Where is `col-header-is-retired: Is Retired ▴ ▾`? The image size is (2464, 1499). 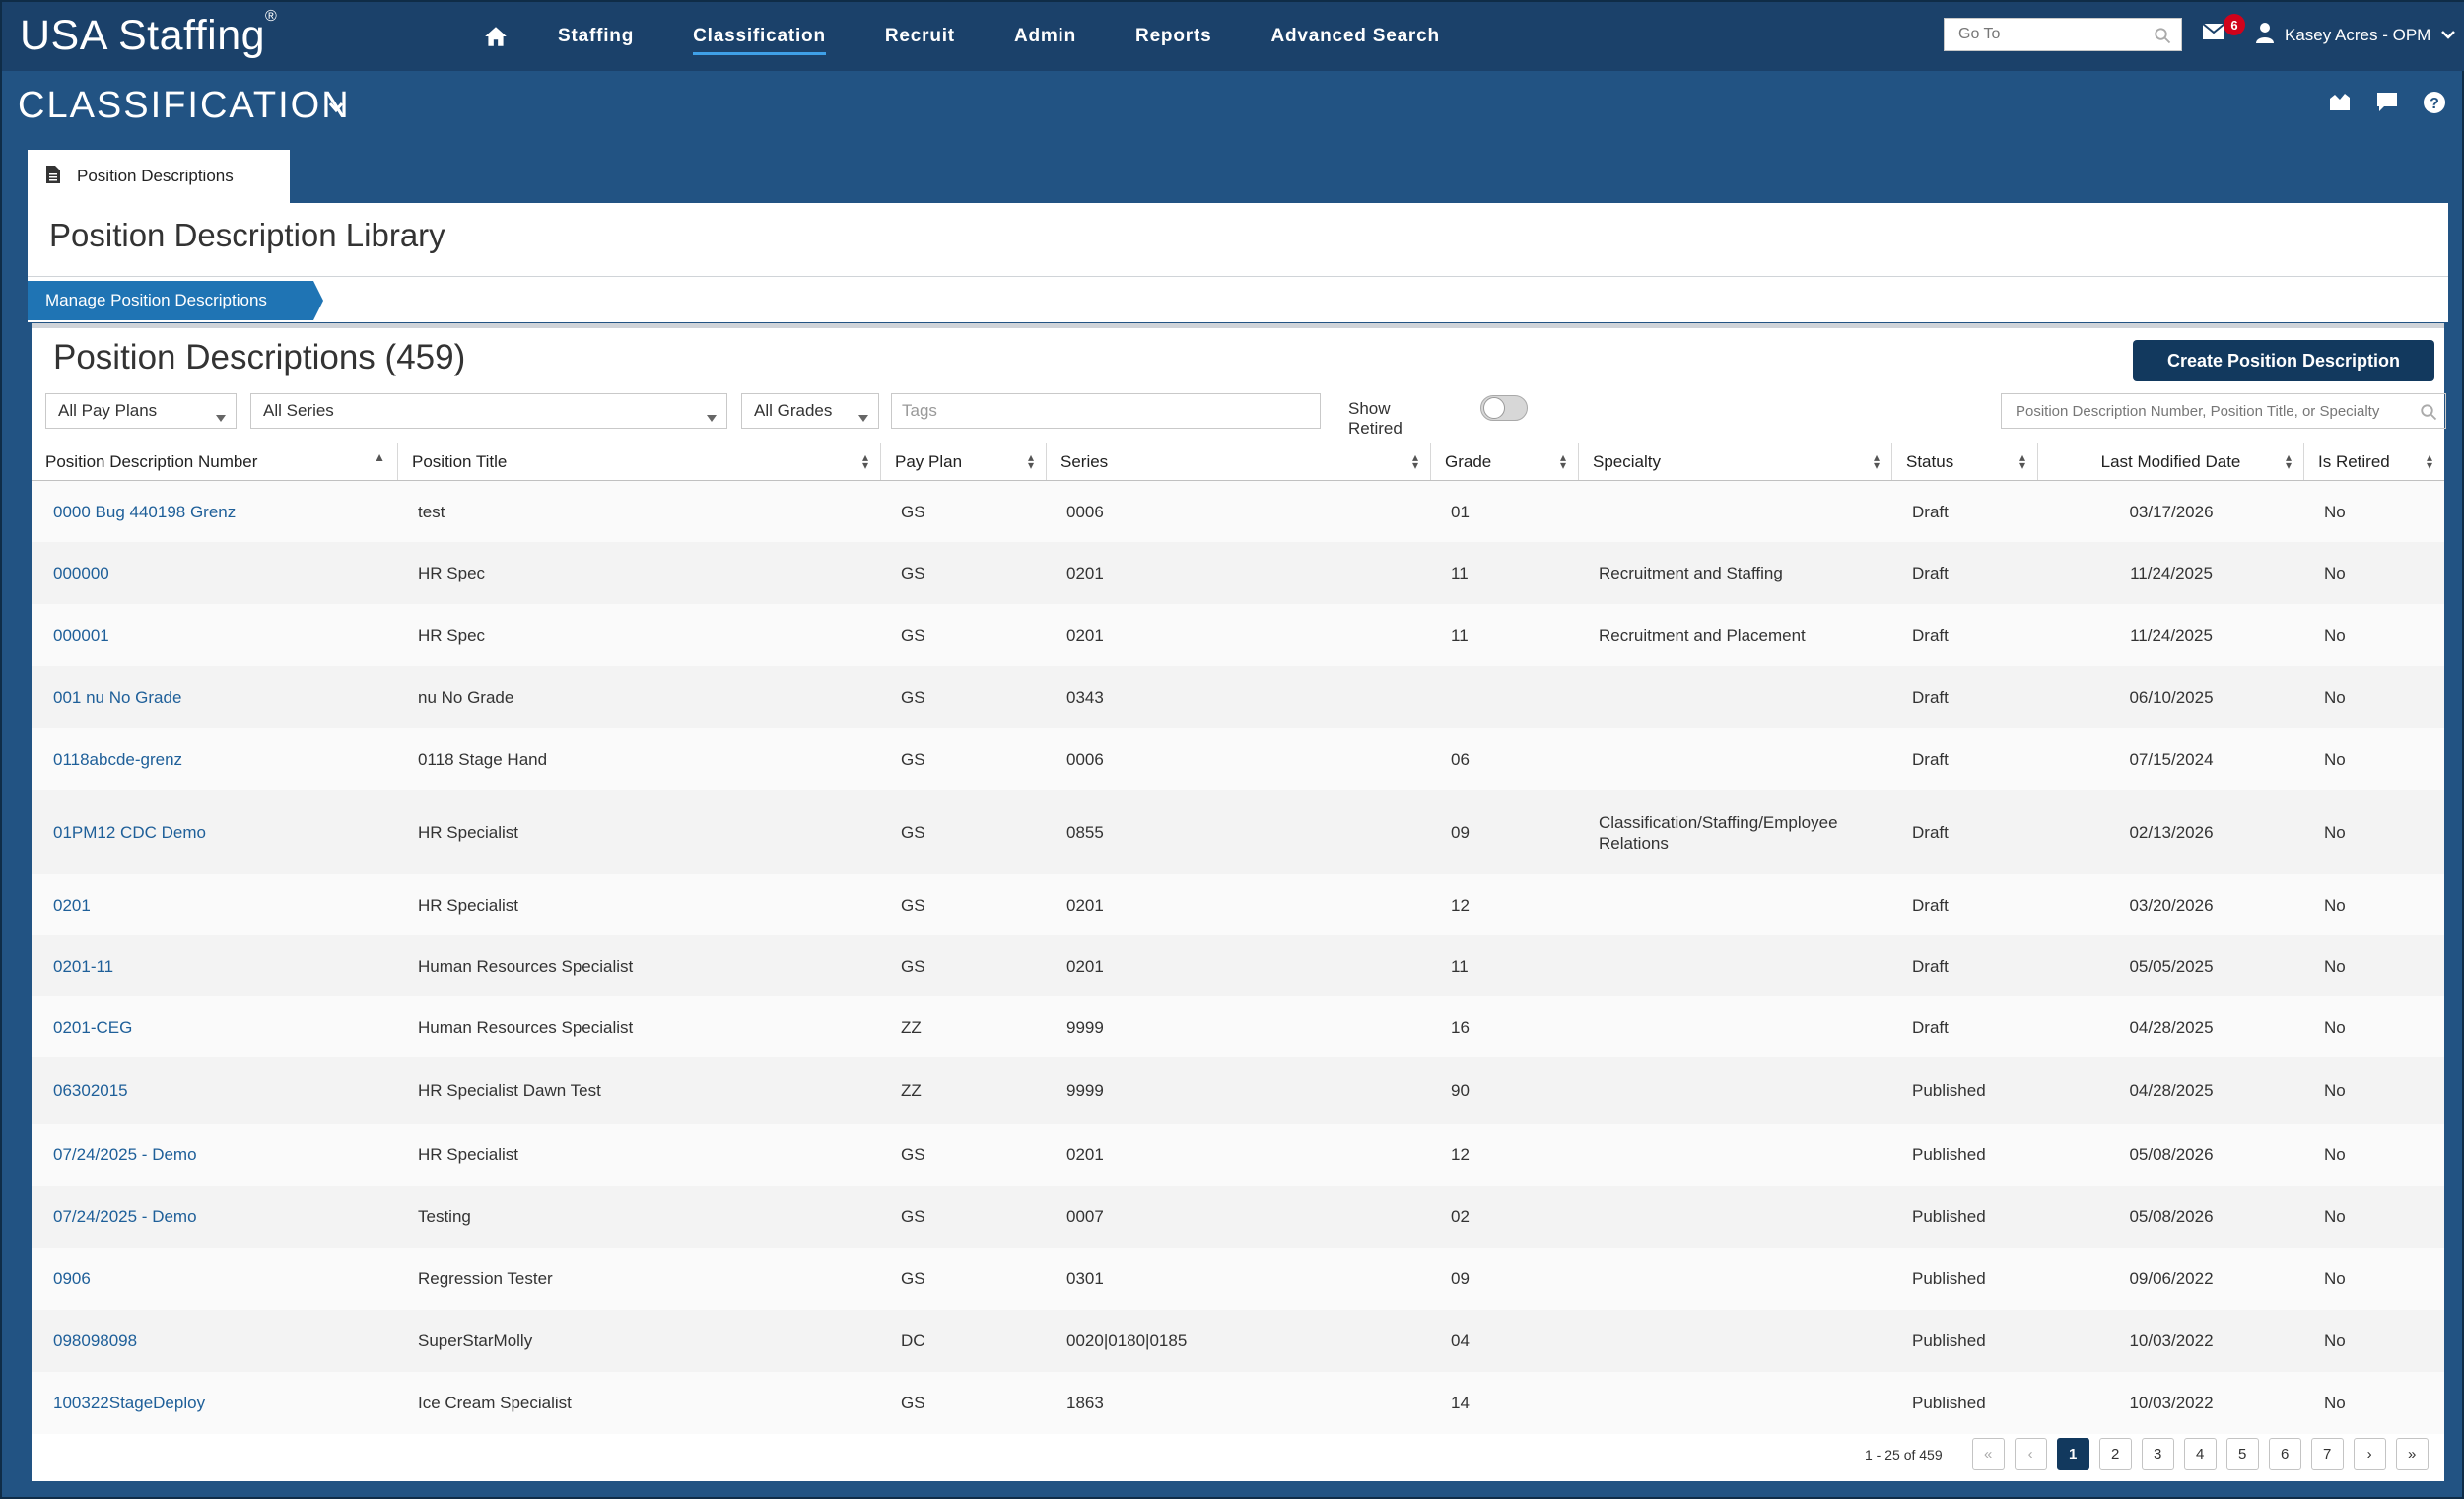 col-header-is-retired: Is Retired ▴ ▾ is located at coordinates (2374, 462).